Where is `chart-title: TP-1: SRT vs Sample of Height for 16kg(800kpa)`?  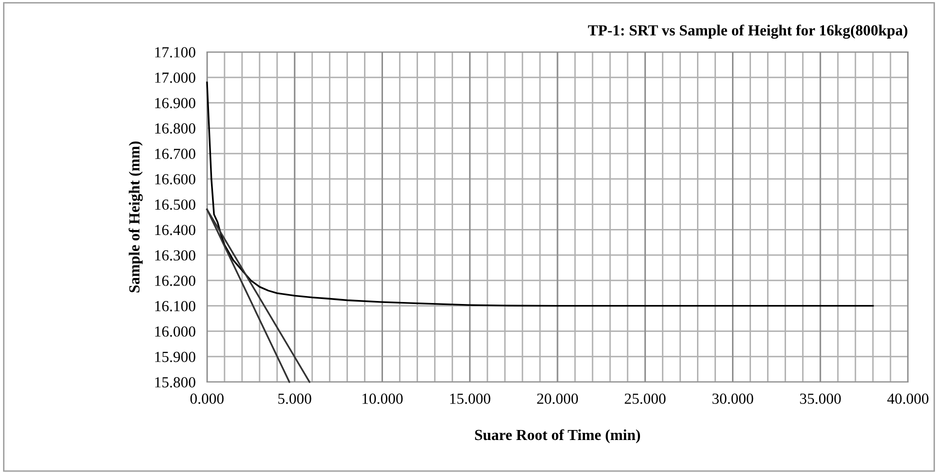 chart-title: TP-1: SRT vs Sample of Height for 16kg(800kpa) is located at coordinates (748, 31).